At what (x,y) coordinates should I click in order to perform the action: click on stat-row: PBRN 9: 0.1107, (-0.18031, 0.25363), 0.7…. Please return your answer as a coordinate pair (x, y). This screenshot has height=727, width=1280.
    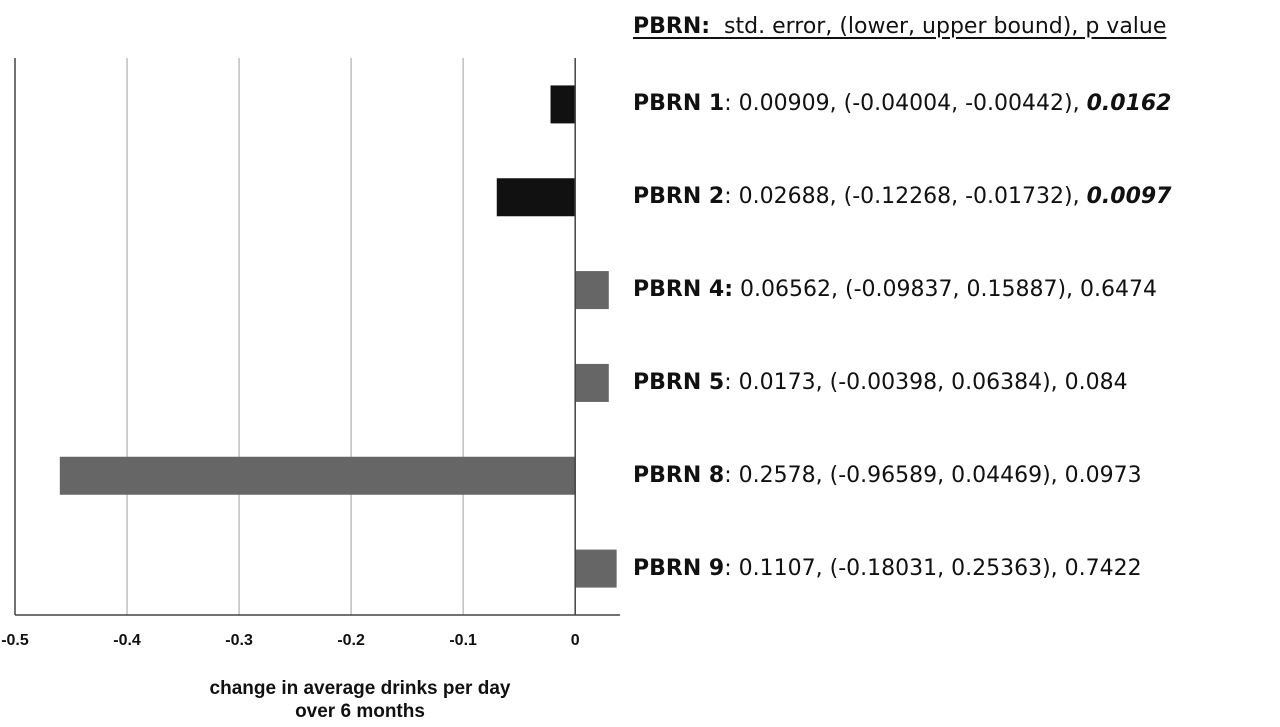
    Looking at the image, I should click on (887, 569).